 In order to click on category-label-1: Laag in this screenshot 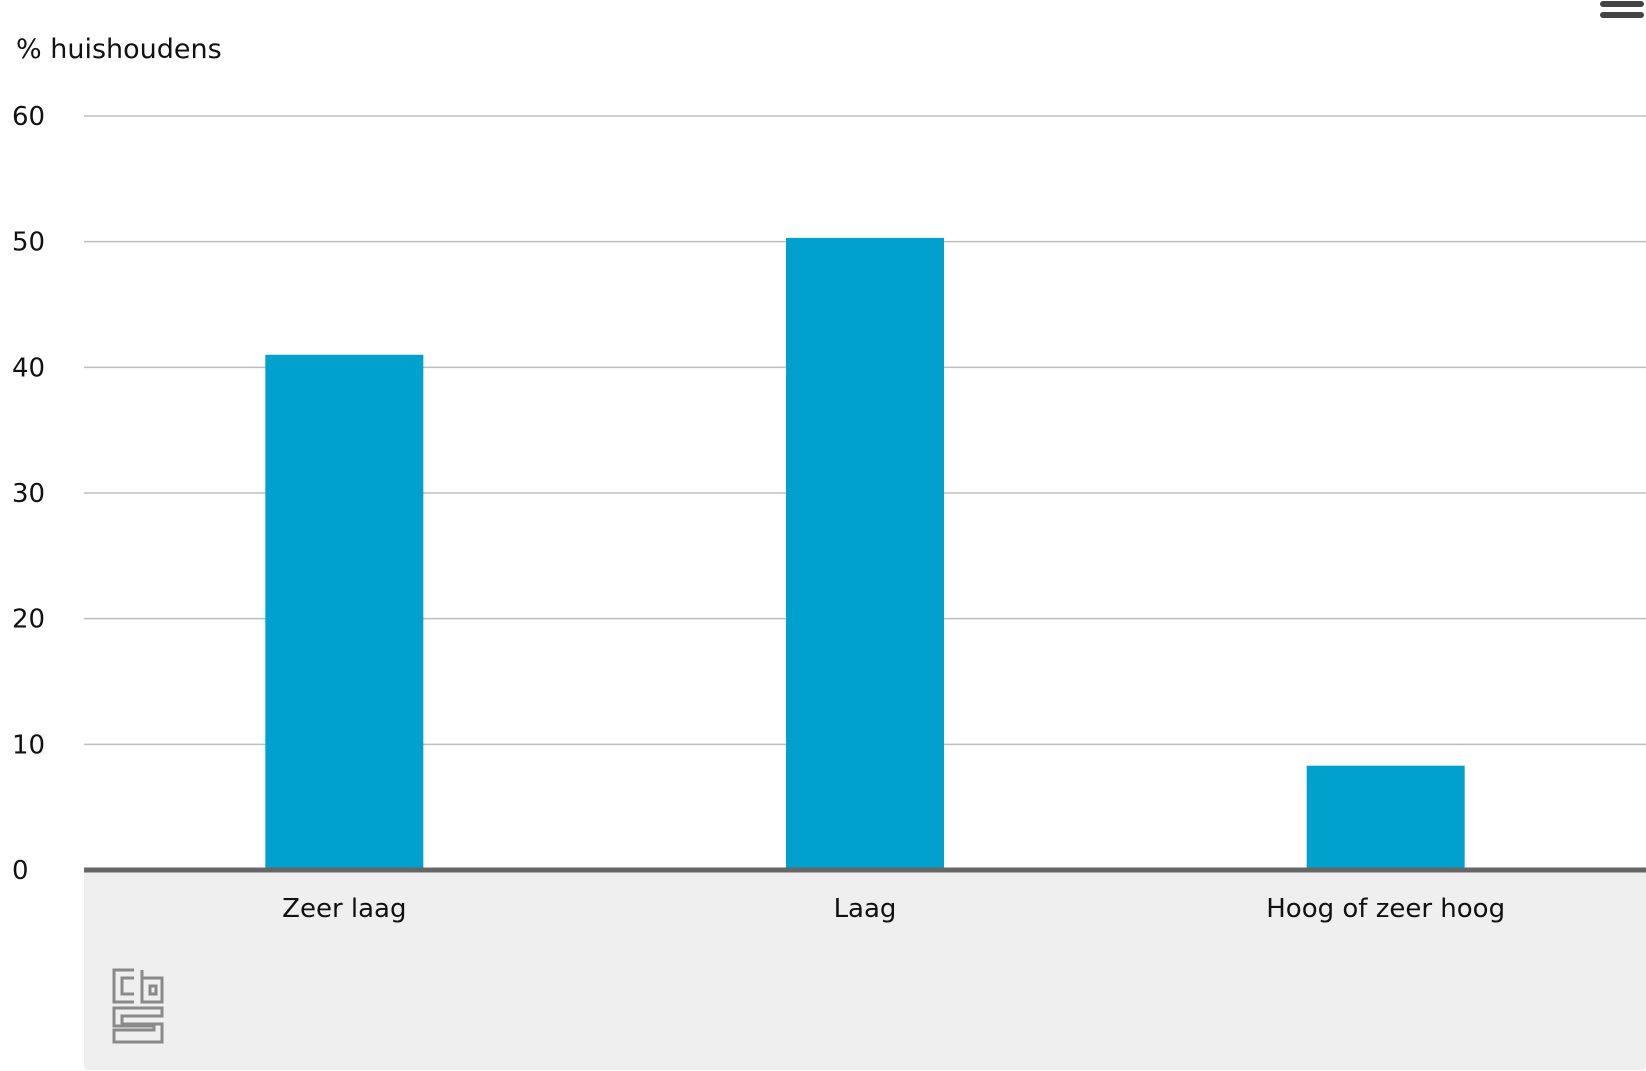, I will do `click(865, 909)`.